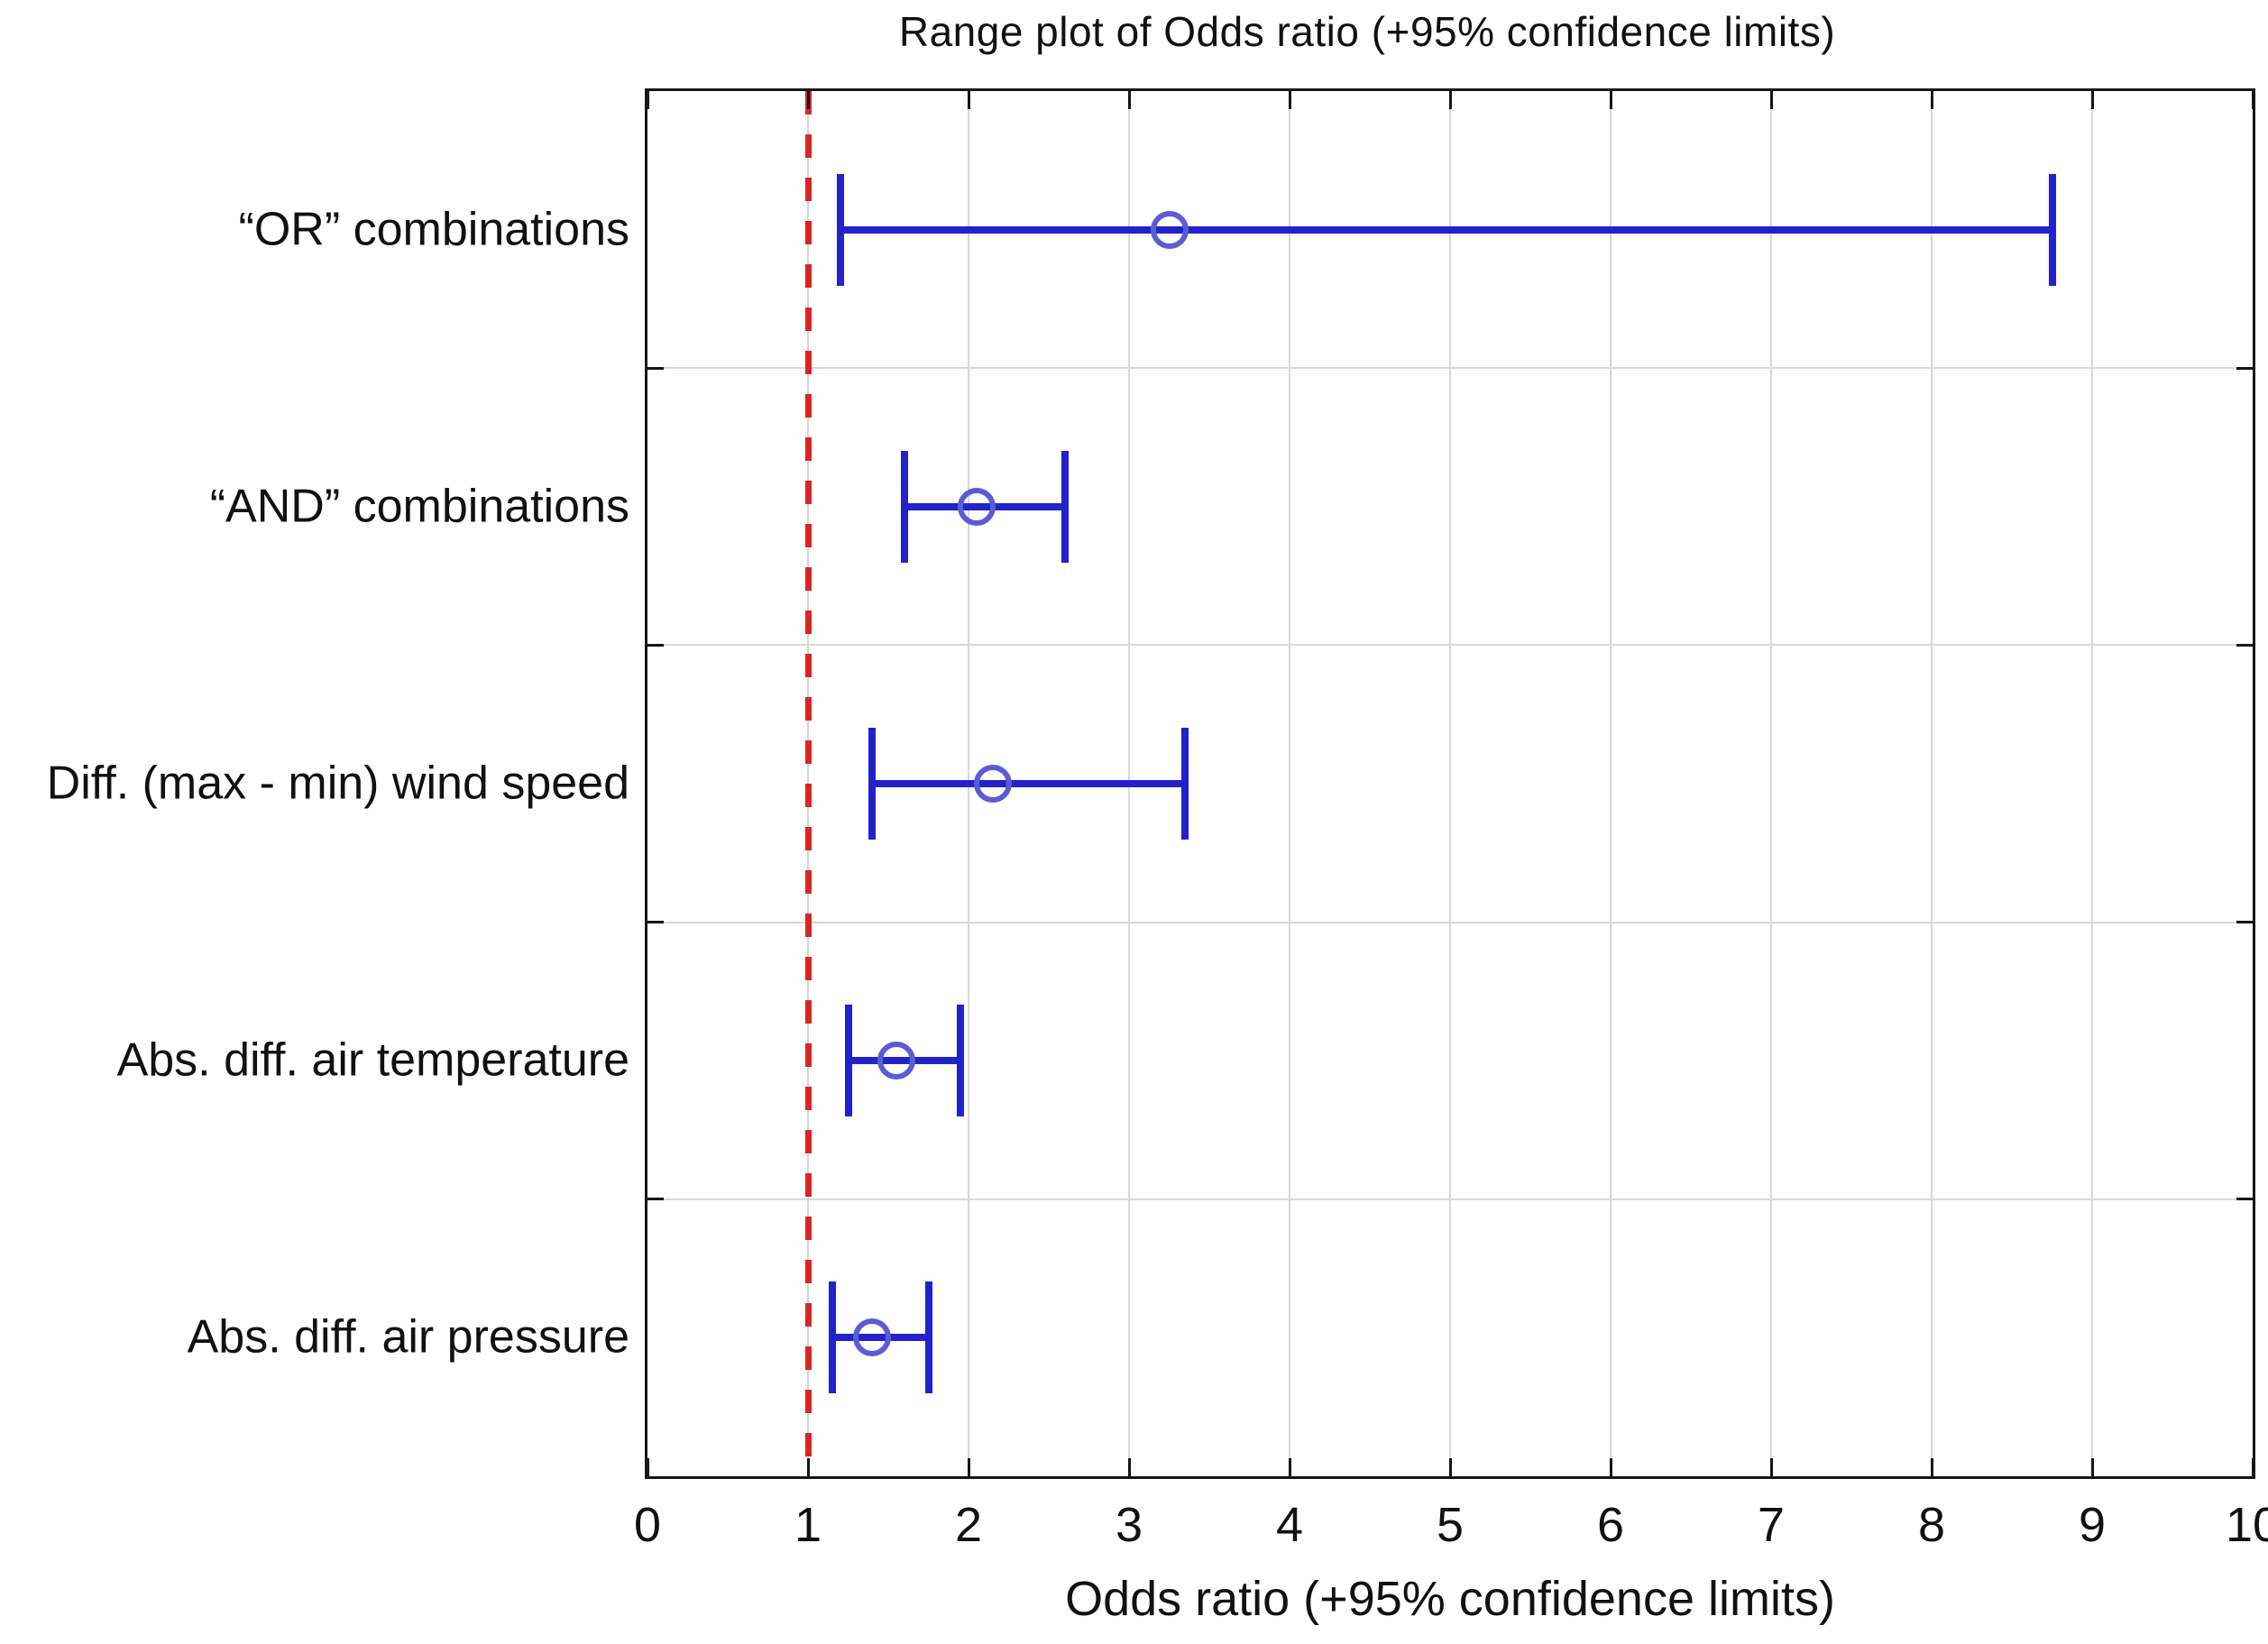  I want to click on category-label: “OR” combinations, so click(433, 229).